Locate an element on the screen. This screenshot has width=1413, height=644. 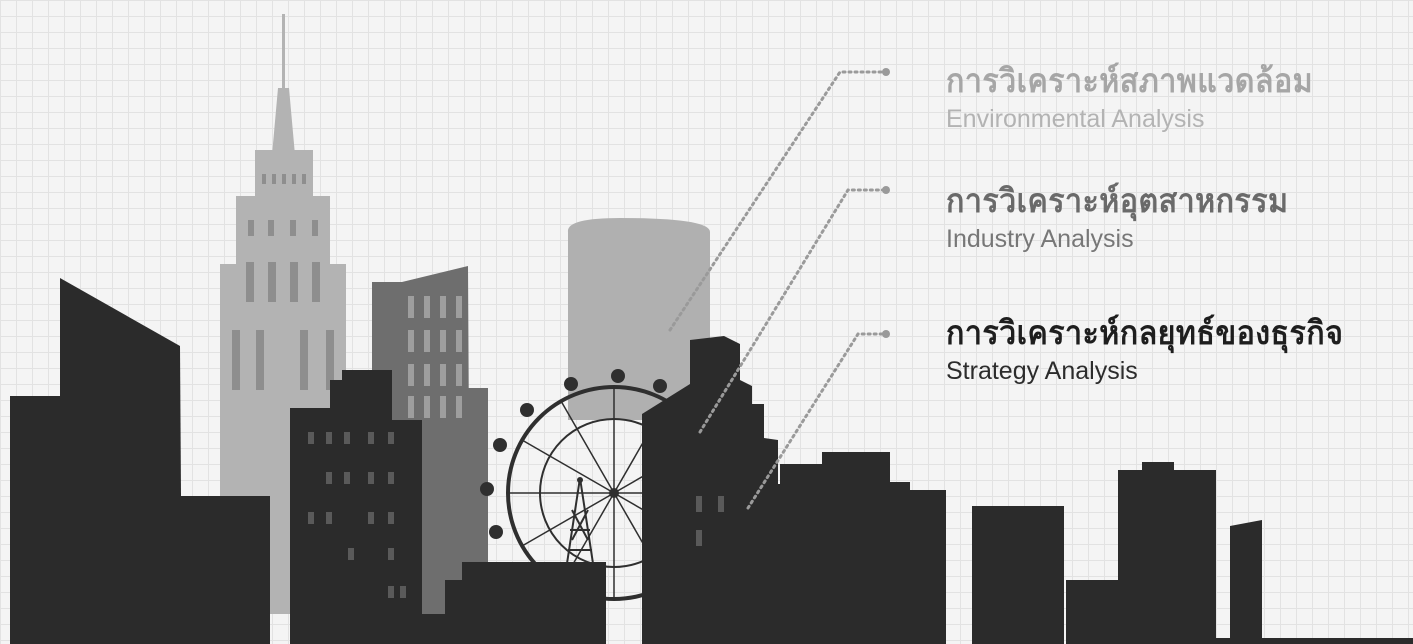
connector-dots is located at coordinates (886, 203).